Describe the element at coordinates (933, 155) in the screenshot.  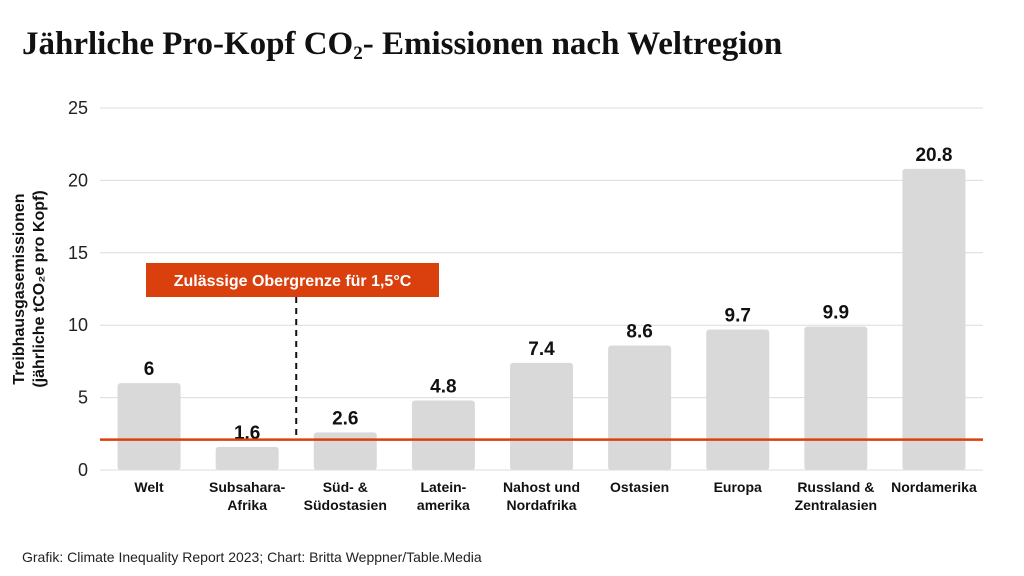
I see `bar-value-label: 20.8` at that location.